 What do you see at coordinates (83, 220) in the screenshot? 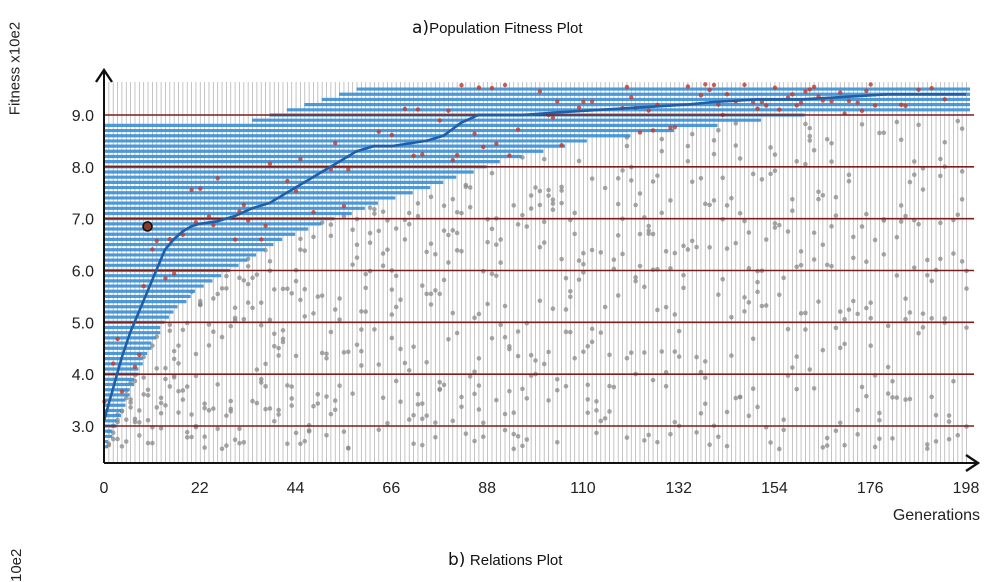
I see `y-tick-label: 7.0` at bounding box center [83, 220].